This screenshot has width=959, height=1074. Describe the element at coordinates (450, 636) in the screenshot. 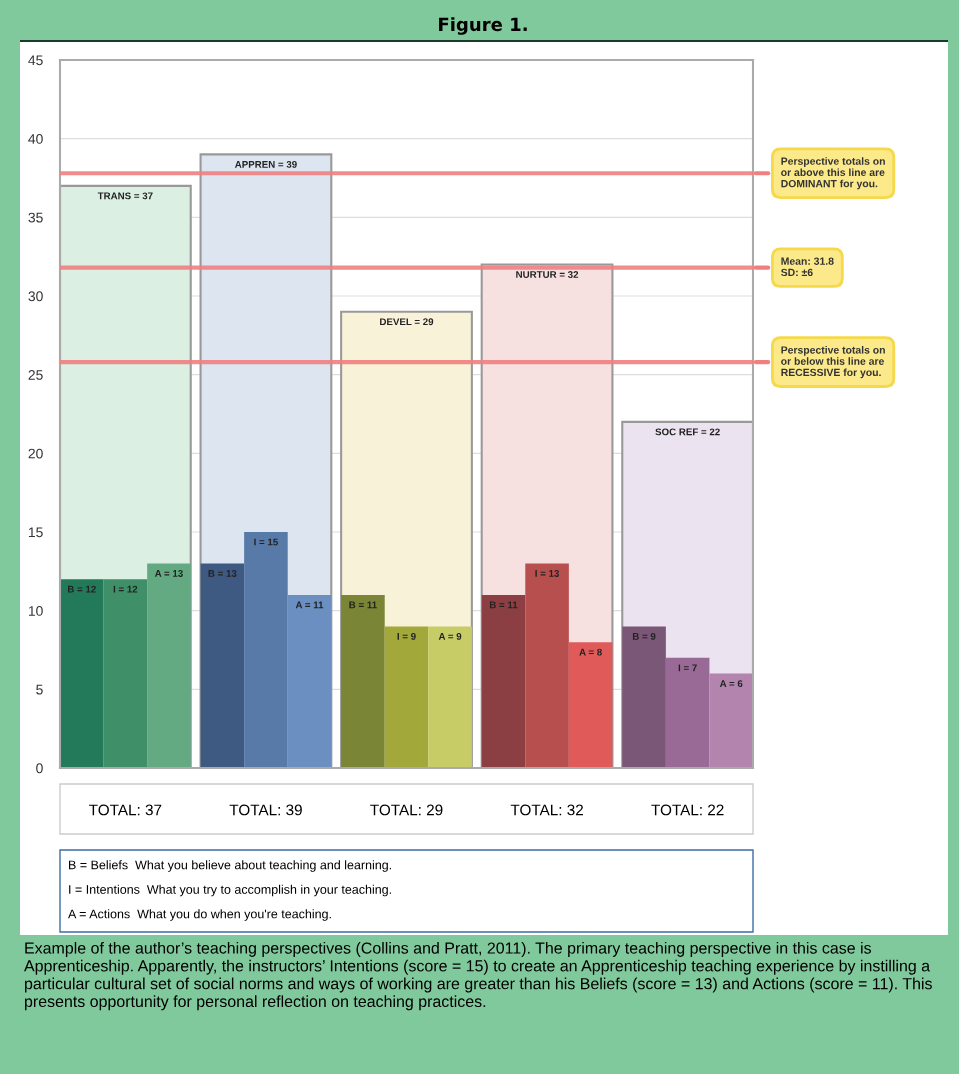

I see `data-label: A = 9` at that location.